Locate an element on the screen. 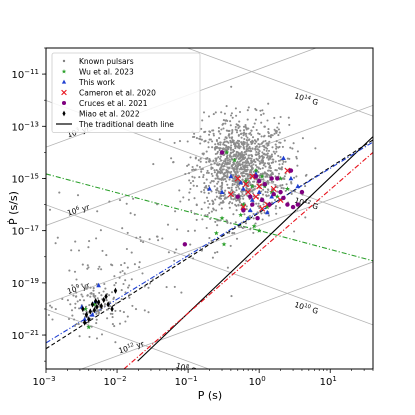 The image size is (415, 415). age-line-label-3: 1012 yr is located at coordinates (131, 347).